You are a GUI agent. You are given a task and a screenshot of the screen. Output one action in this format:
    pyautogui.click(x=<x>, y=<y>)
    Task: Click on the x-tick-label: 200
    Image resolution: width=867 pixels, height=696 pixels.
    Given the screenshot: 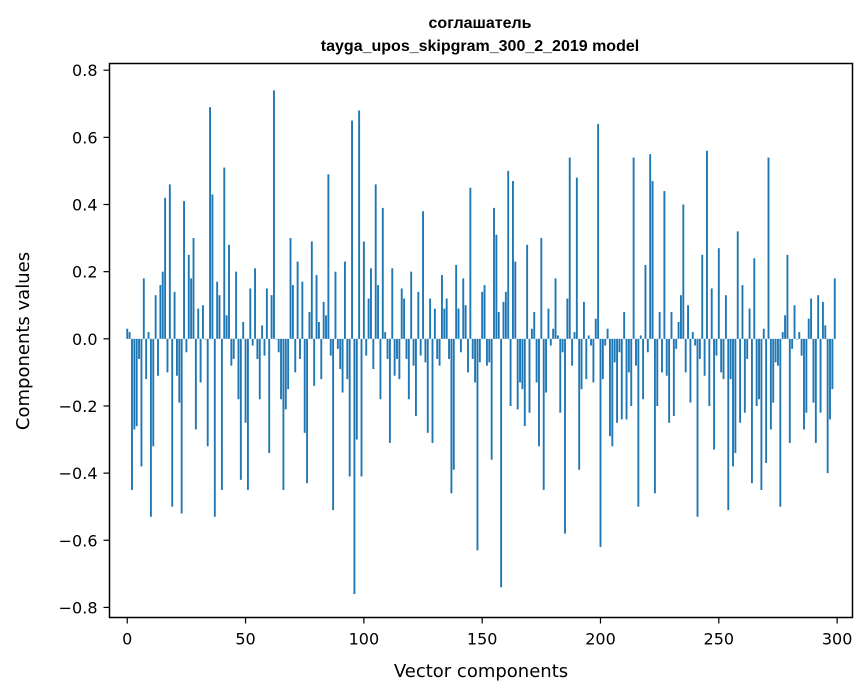 What is the action you would take?
    pyautogui.click(x=600, y=639)
    